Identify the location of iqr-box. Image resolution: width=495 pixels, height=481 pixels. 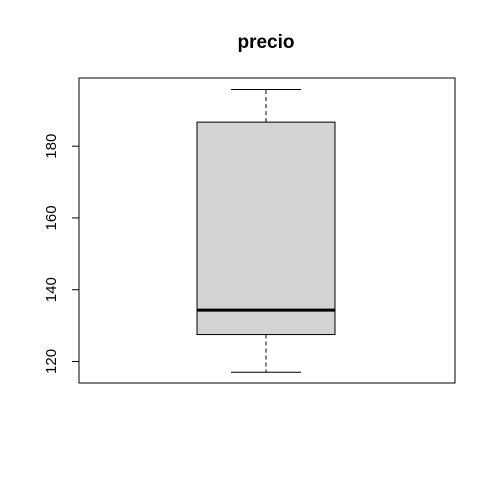
(266, 228).